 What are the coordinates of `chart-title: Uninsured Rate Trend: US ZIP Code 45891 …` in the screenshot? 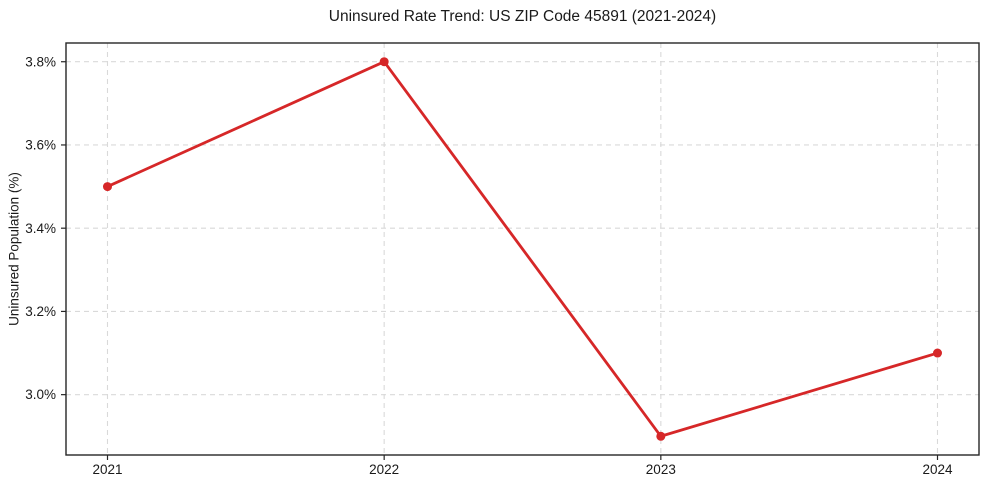 It's located at (522, 16).